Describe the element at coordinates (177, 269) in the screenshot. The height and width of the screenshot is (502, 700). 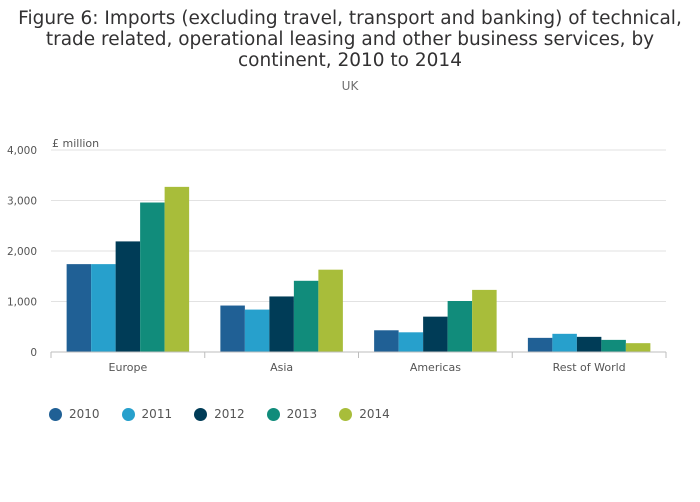
I see `bar-2014-europe` at that location.